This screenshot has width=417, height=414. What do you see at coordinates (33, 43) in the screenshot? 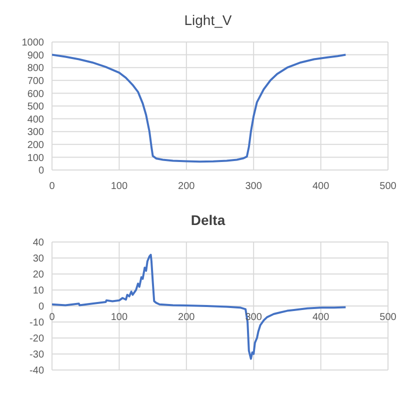
I see `y-tick-label: 1000` at bounding box center [33, 43].